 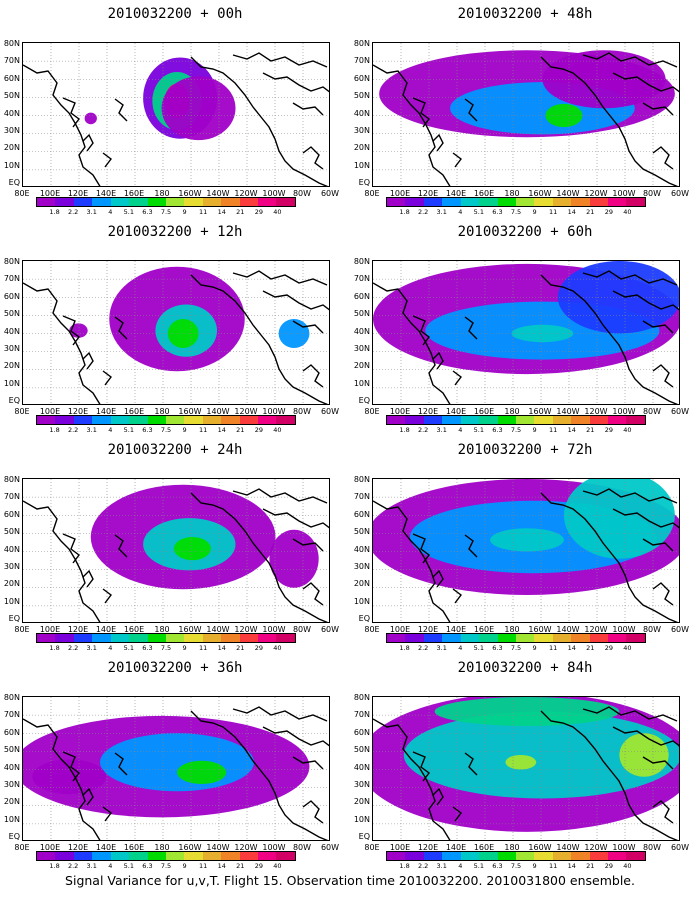 I want to click on longitude-tick-label: 160W, so click(x=190, y=629).